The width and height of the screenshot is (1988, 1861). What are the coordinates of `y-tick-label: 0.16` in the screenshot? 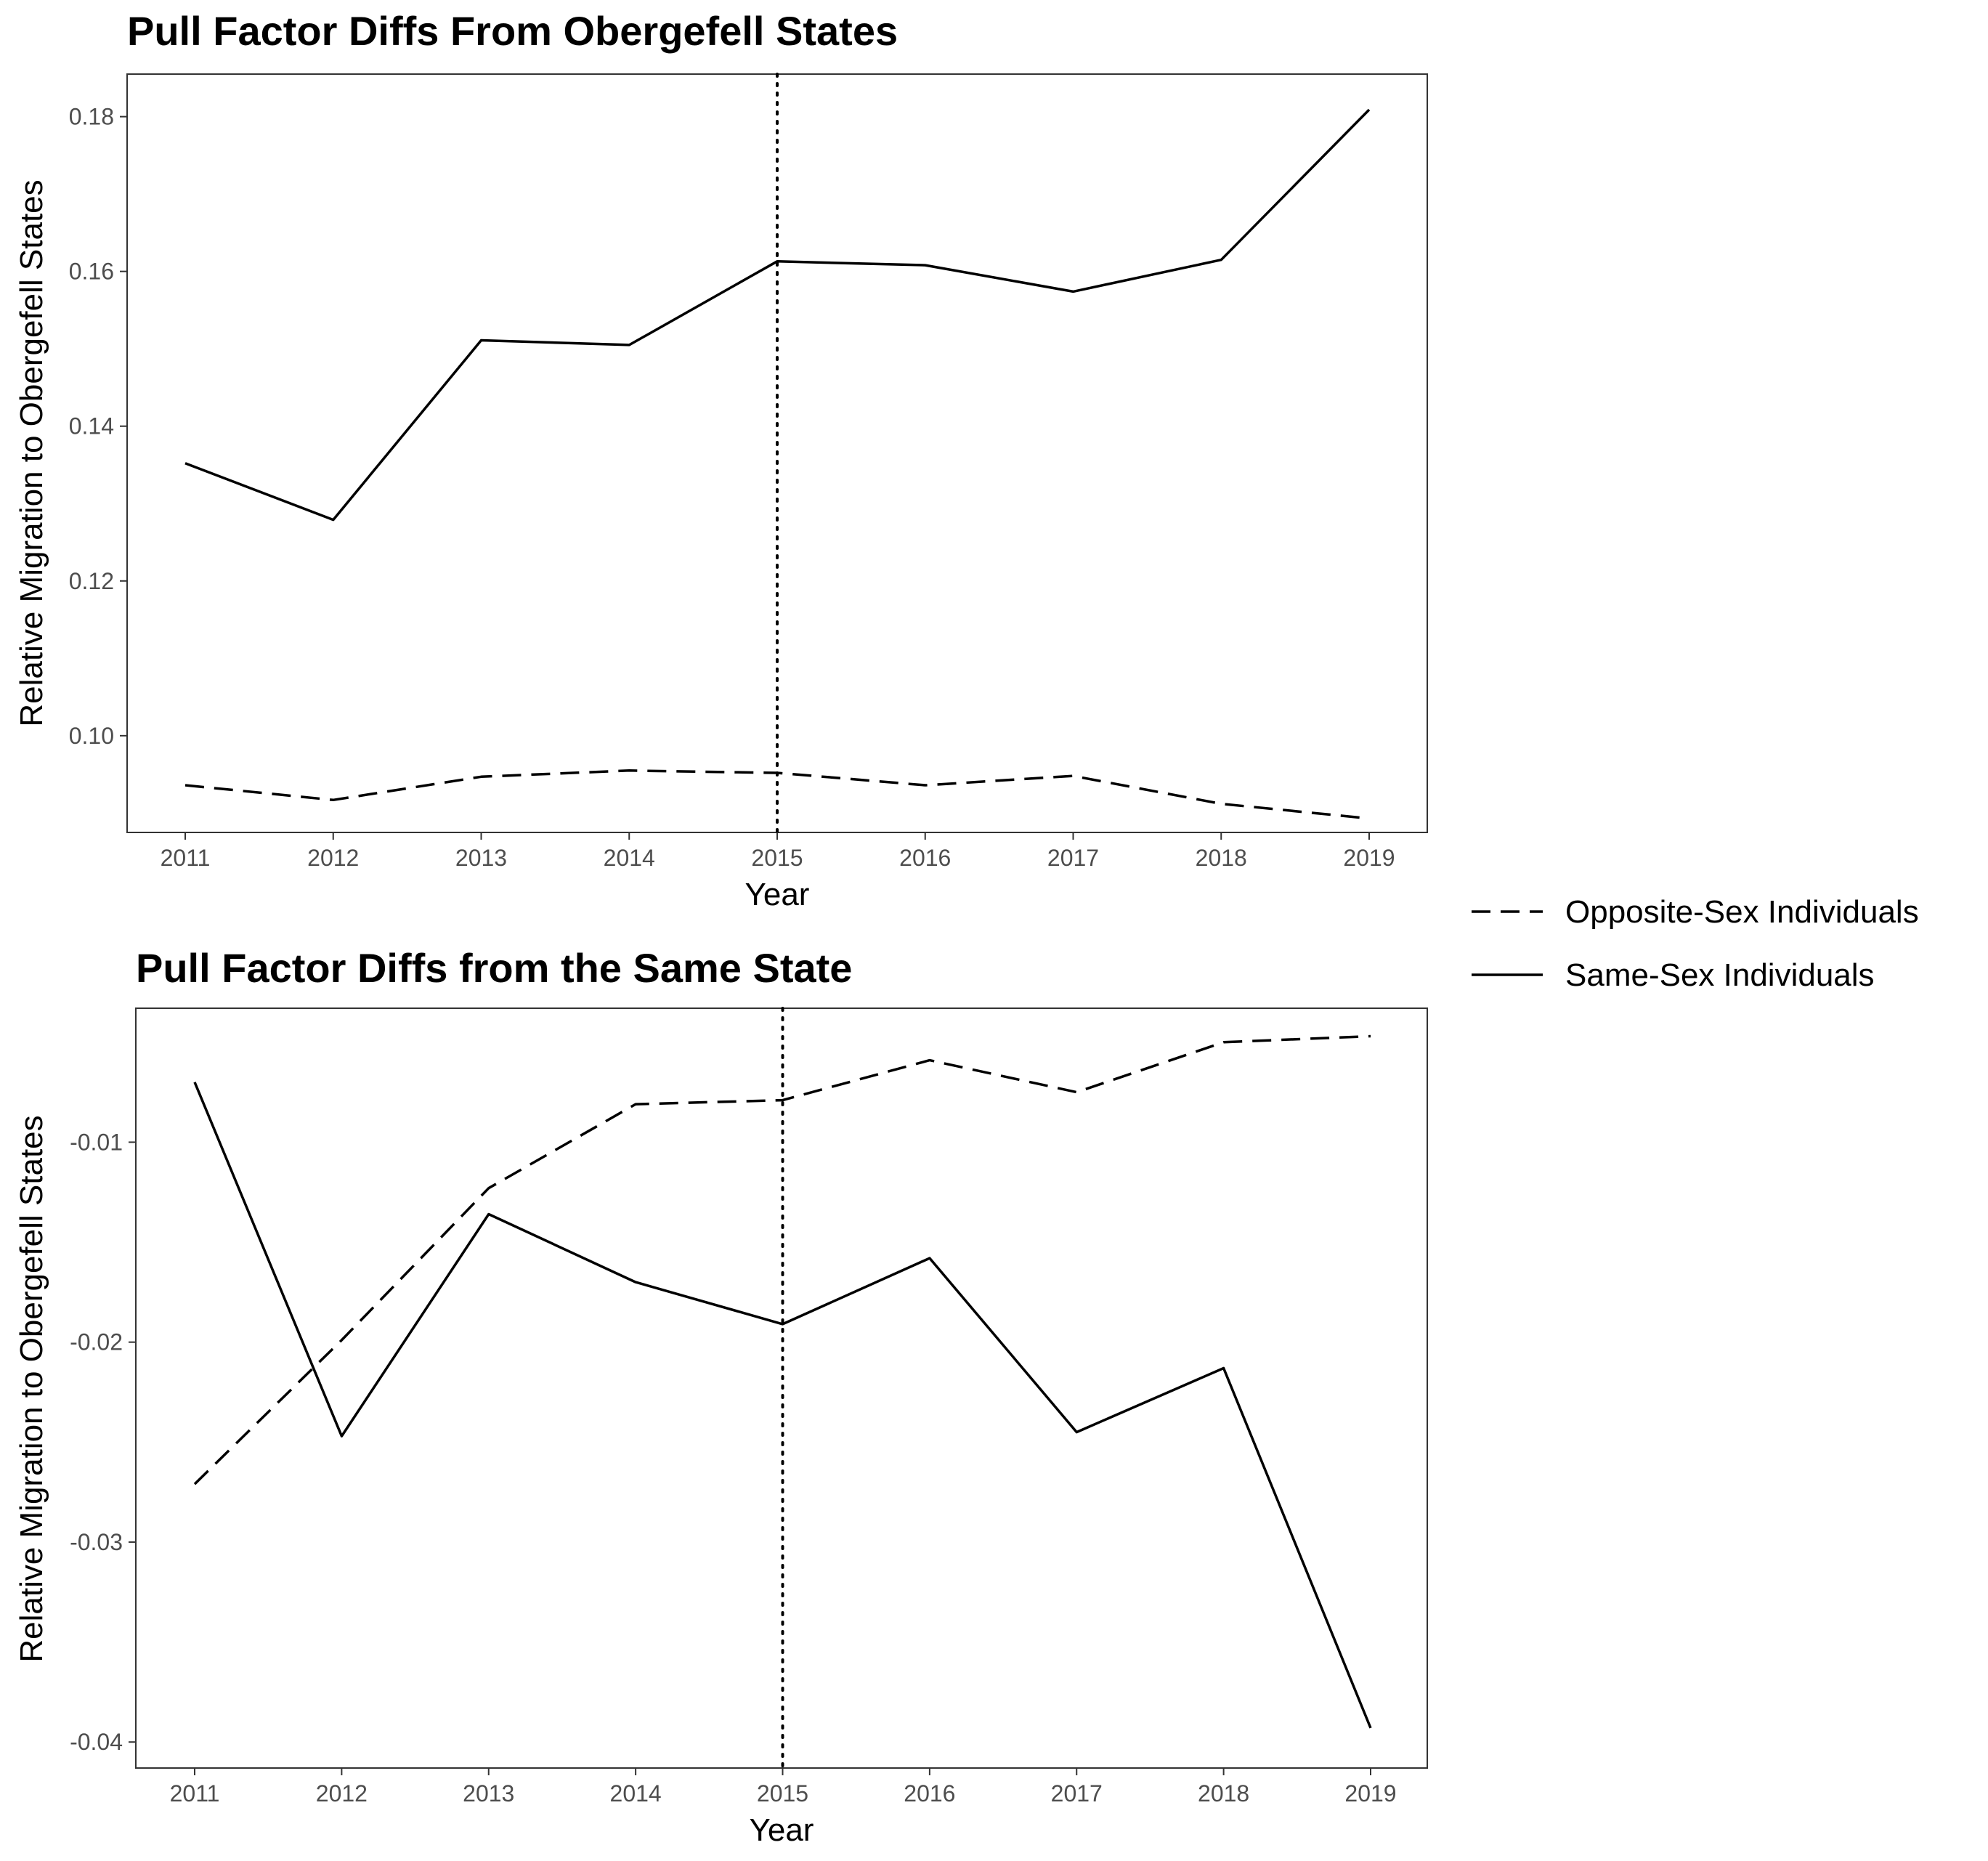 It's located at (91, 272).